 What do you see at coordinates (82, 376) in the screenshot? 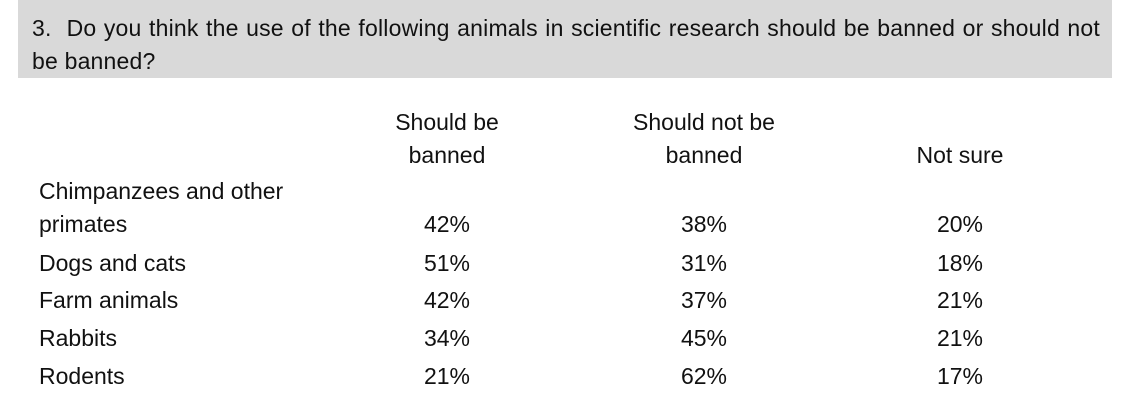
I see `row-label: Rodents` at bounding box center [82, 376].